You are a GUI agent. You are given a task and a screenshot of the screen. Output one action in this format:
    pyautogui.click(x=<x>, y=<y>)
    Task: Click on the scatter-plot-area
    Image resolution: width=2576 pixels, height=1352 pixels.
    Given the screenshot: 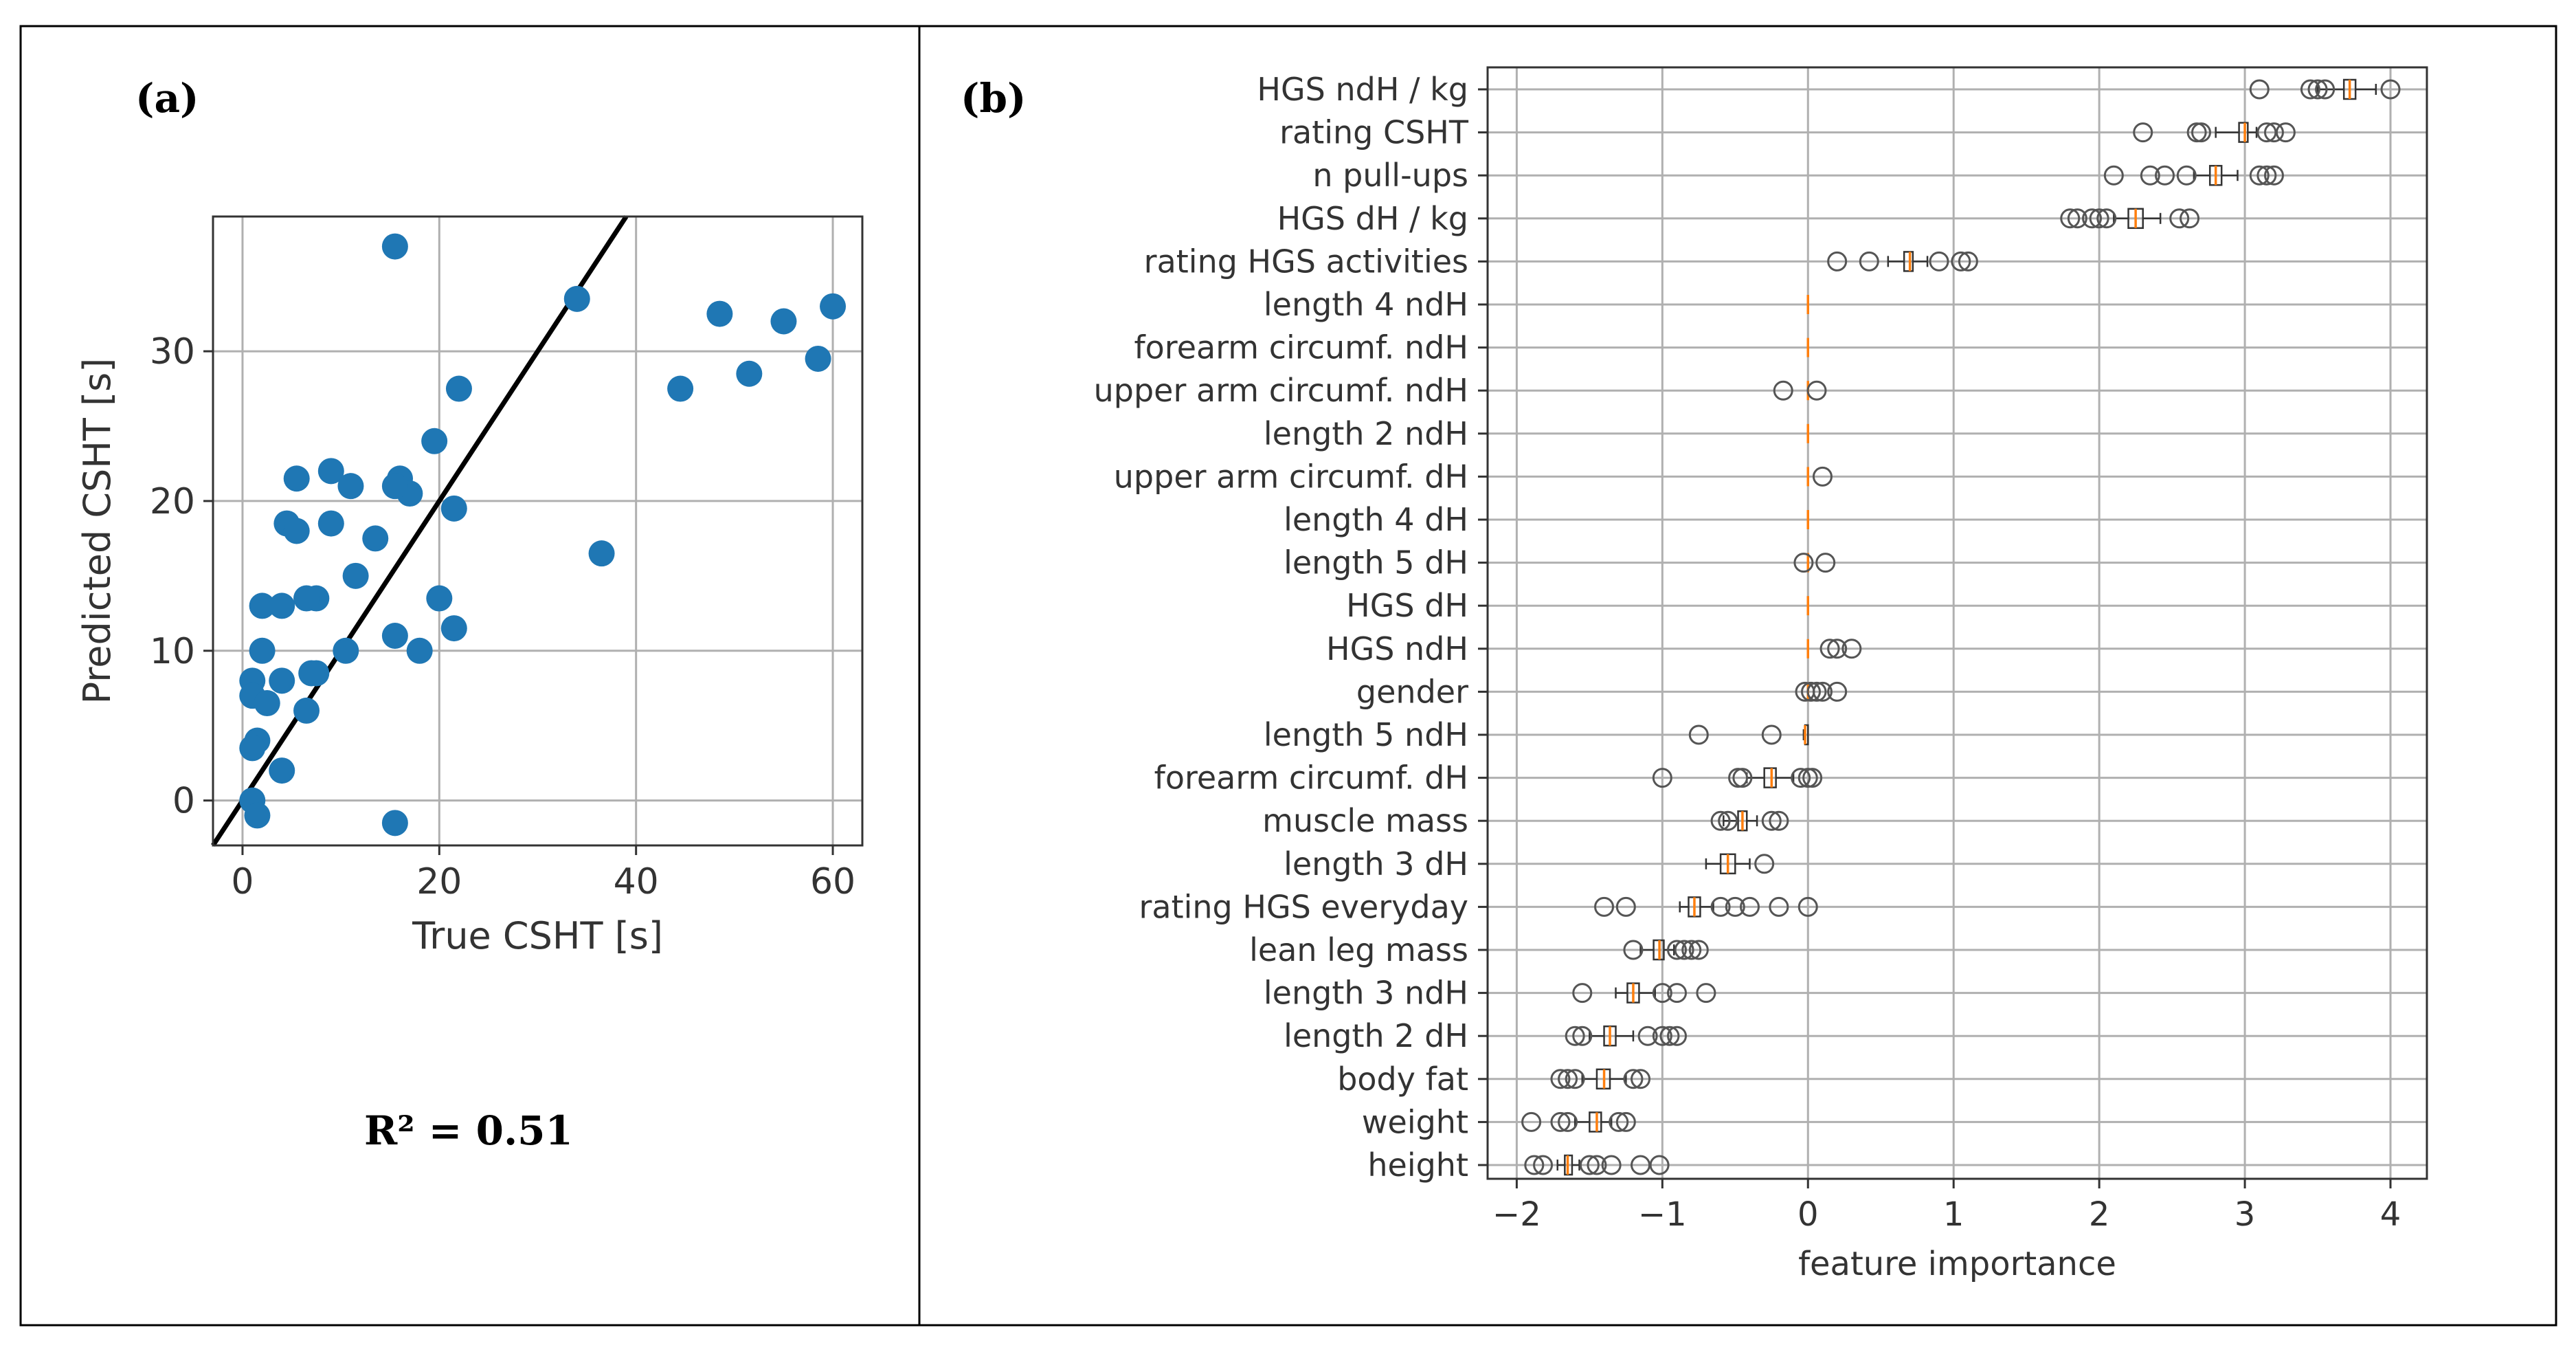 What is the action you would take?
    pyautogui.click(x=538, y=531)
    